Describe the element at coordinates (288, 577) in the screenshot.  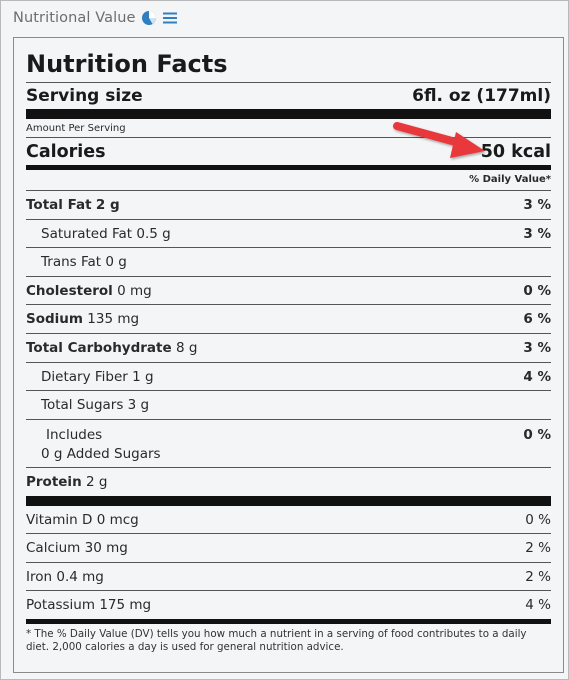
I see `vitamin-row-iron: Iron 0.4 mg 2 %` at that location.